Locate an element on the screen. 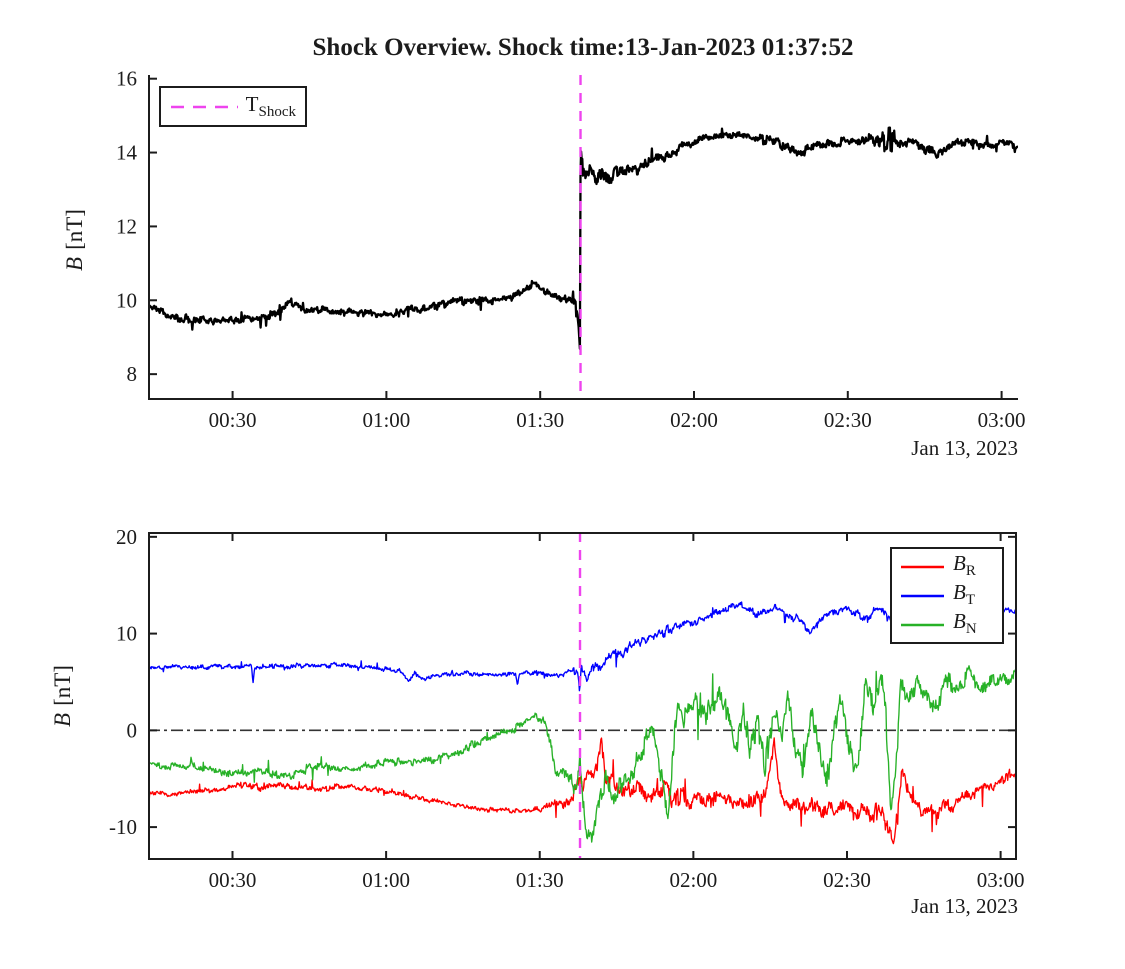 The height and width of the screenshot is (969, 1125). legend-row-bn: BN is located at coordinates (947, 624).